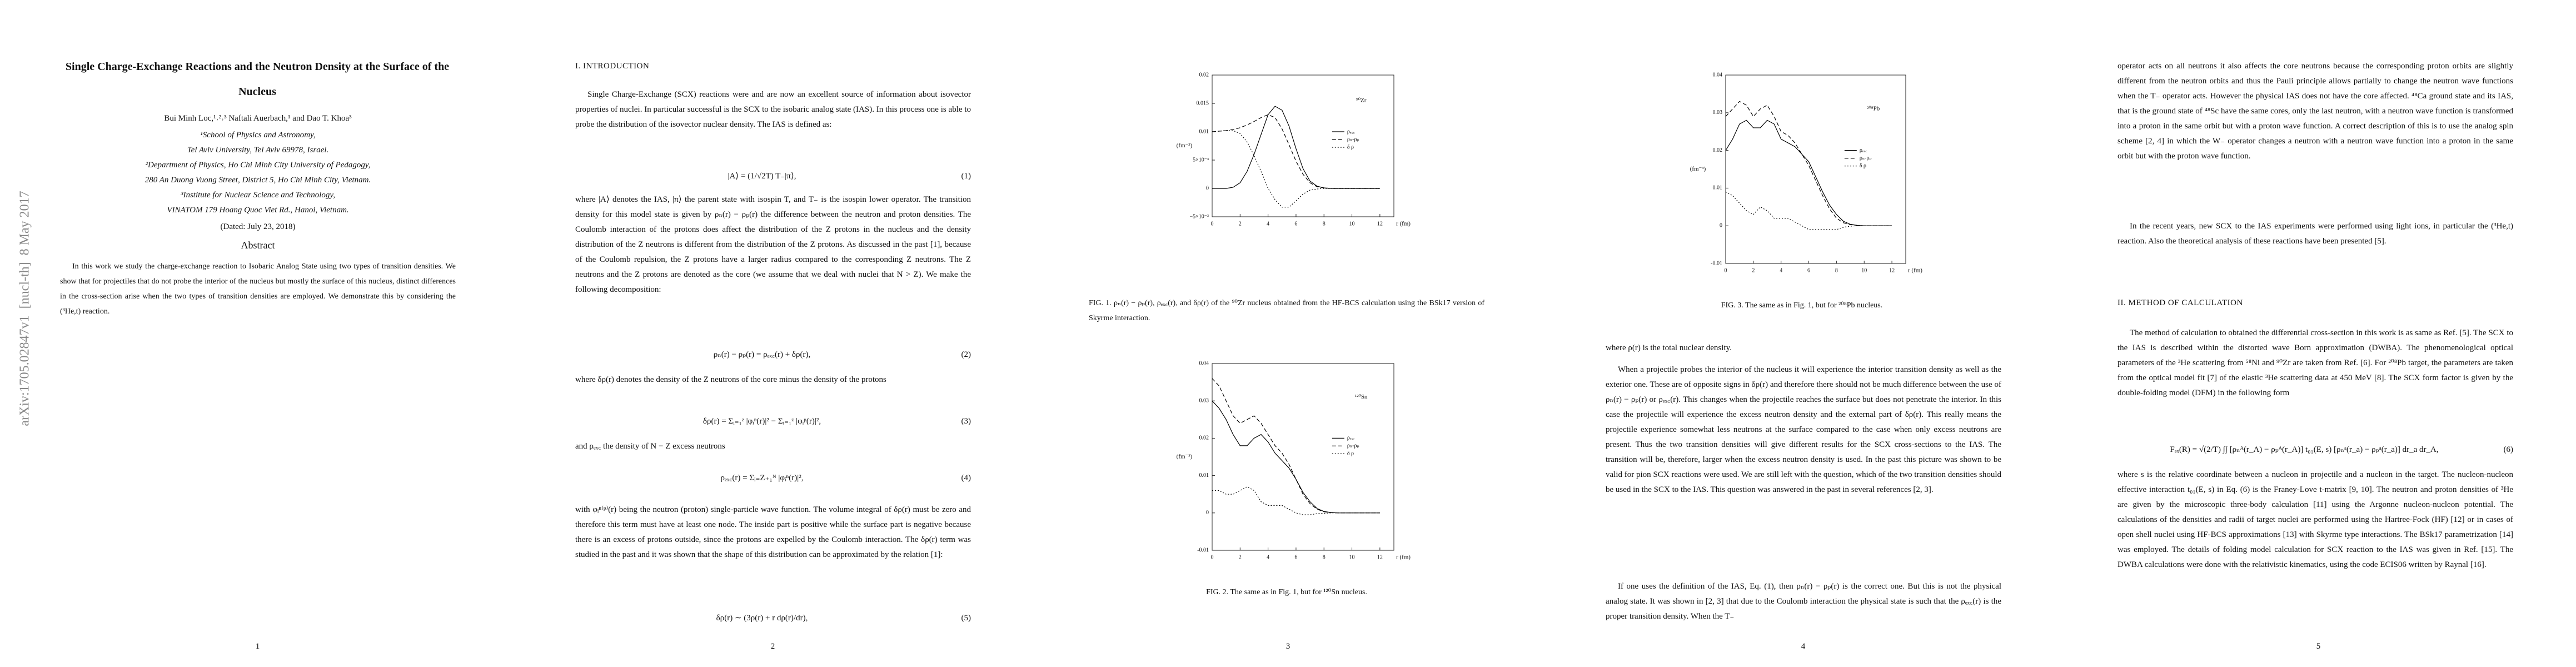 The image size is (2576, 667). I want to click on equation-number: (6), so click(2508, 449).